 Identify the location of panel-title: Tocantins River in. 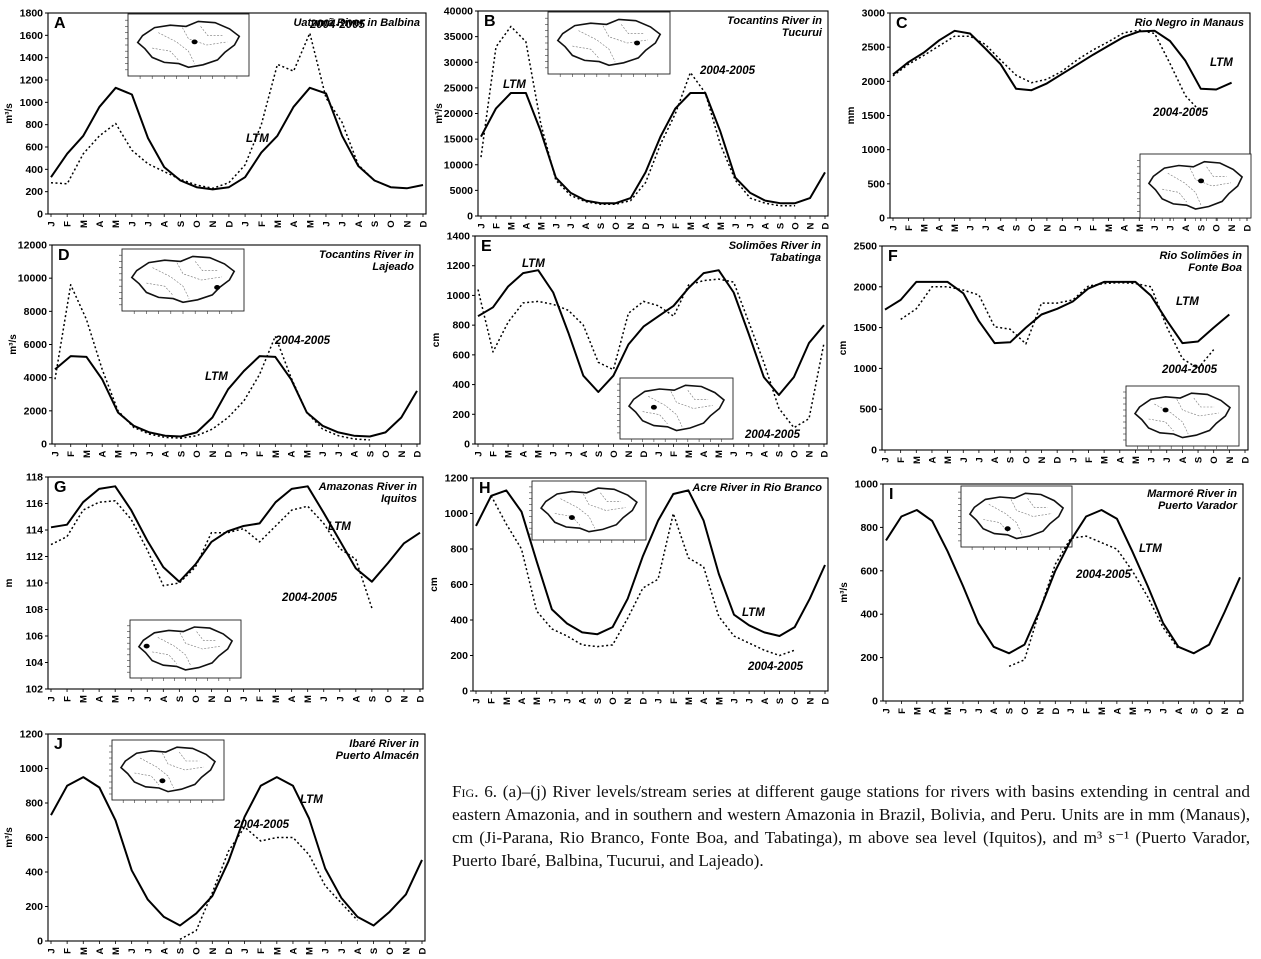
(774, 21).